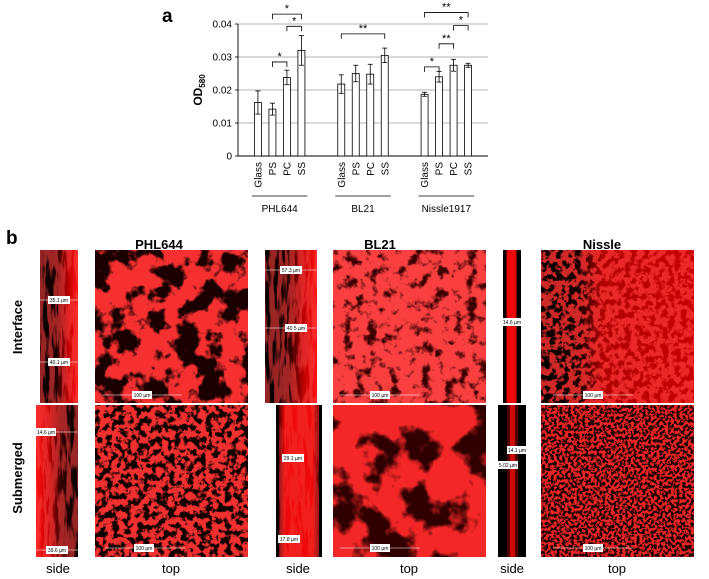  What do you see at coordinates (293, 459) in the screenshot?
I see `scale-label: 29.1 µm` at bounding box center [293, 459].